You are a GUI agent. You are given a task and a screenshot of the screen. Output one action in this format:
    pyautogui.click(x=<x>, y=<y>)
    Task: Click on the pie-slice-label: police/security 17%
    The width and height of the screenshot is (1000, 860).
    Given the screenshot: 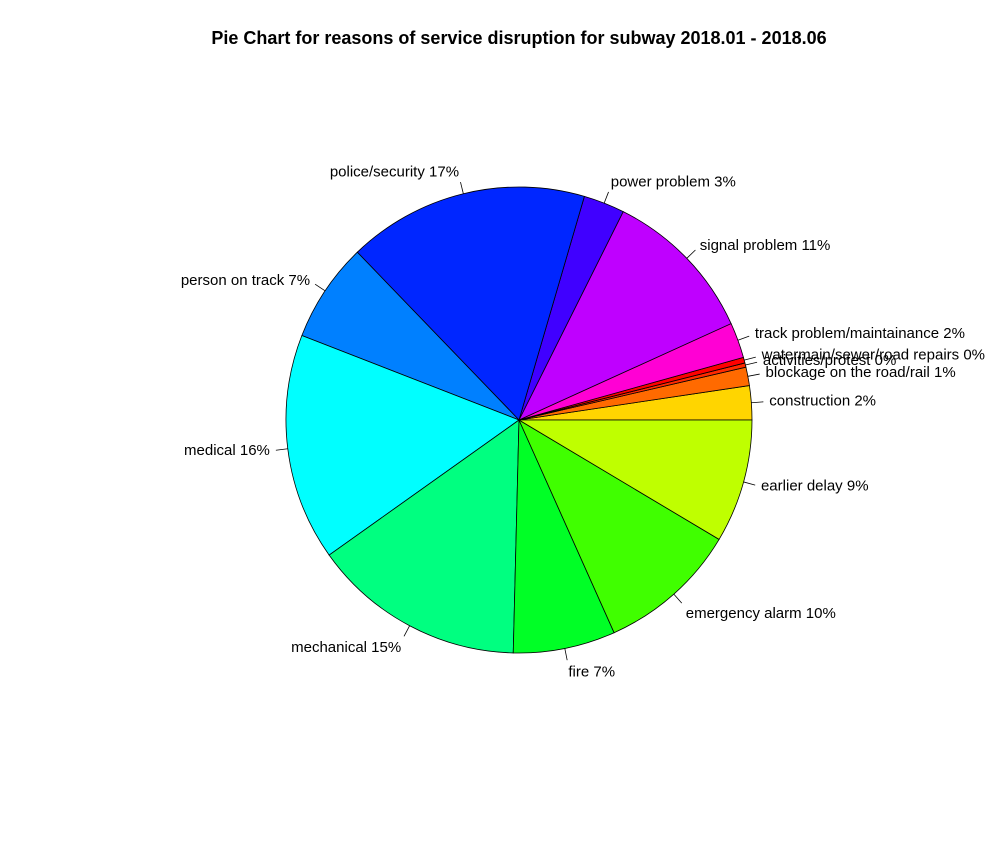 What is the action you would take?
    pyautogui.click(x=394, y=171)
    